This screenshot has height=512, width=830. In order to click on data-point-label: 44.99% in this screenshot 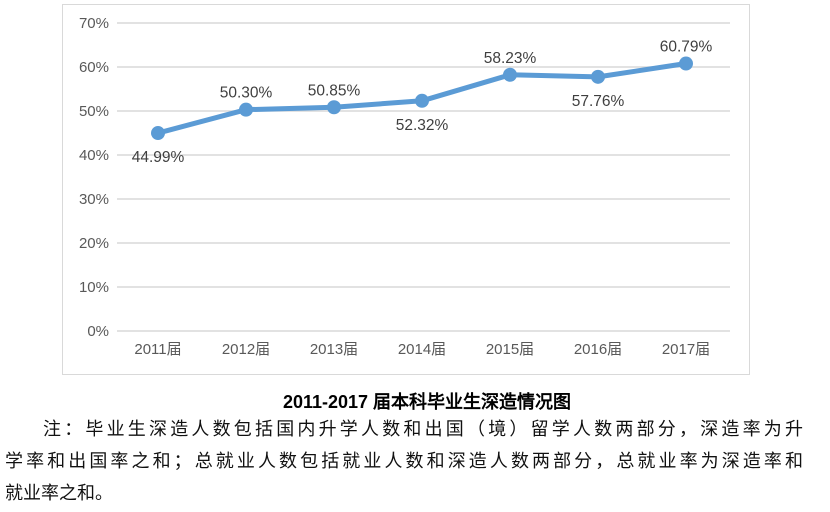, I will do `click(158, 157)`.